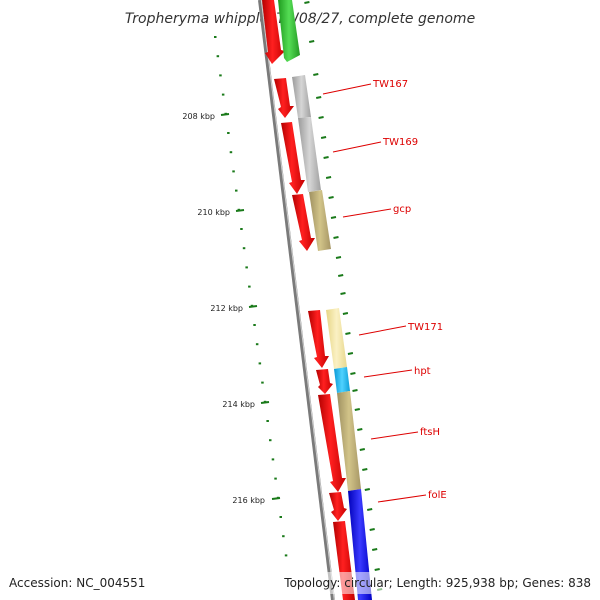 This screenshot has width=600, height=600. I want to click on gene-labels: TW167 TW169 gcp TW171 hpt ftsH folE, so click(384, 291).